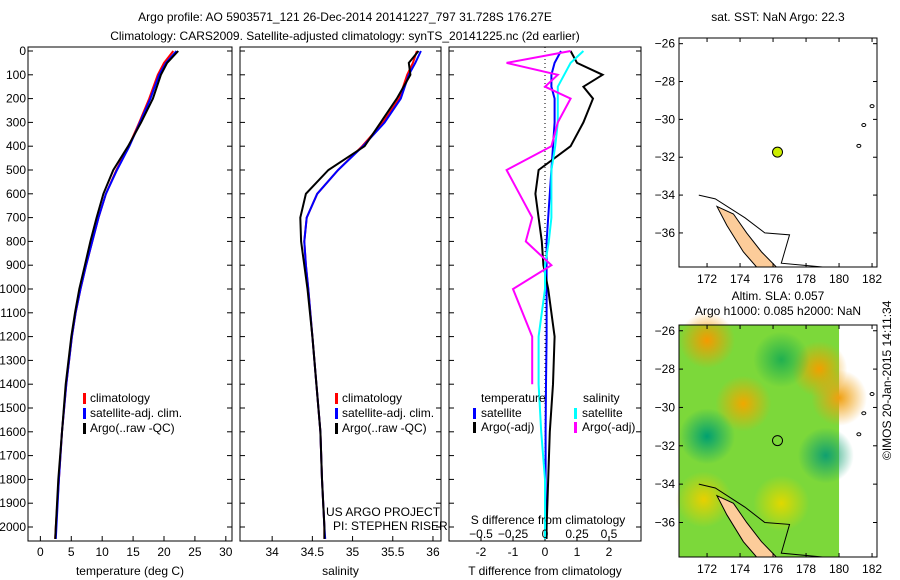 Image resolution: width=900 pixels, height=580 pixels. What do you see at coordinates (13, 503) in the screenshot?
I see `y-tick-label: 1900` at bounding box center [13, 503].